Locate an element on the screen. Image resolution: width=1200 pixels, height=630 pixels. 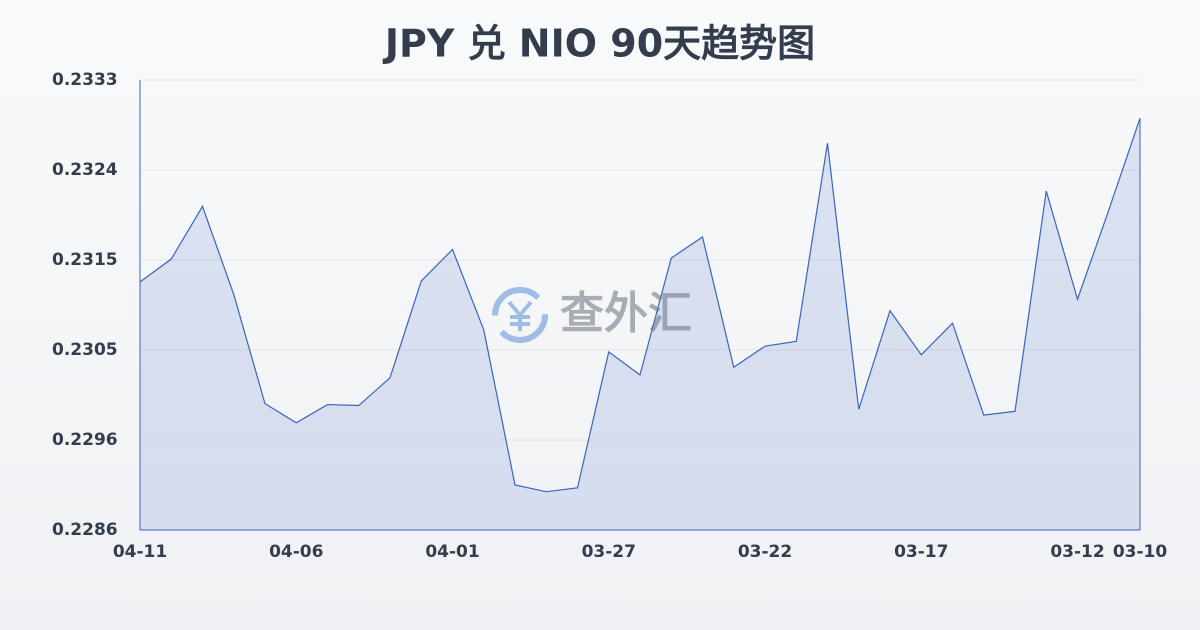
watermark-text: 查外汇 is located at coordinates (626, 313).